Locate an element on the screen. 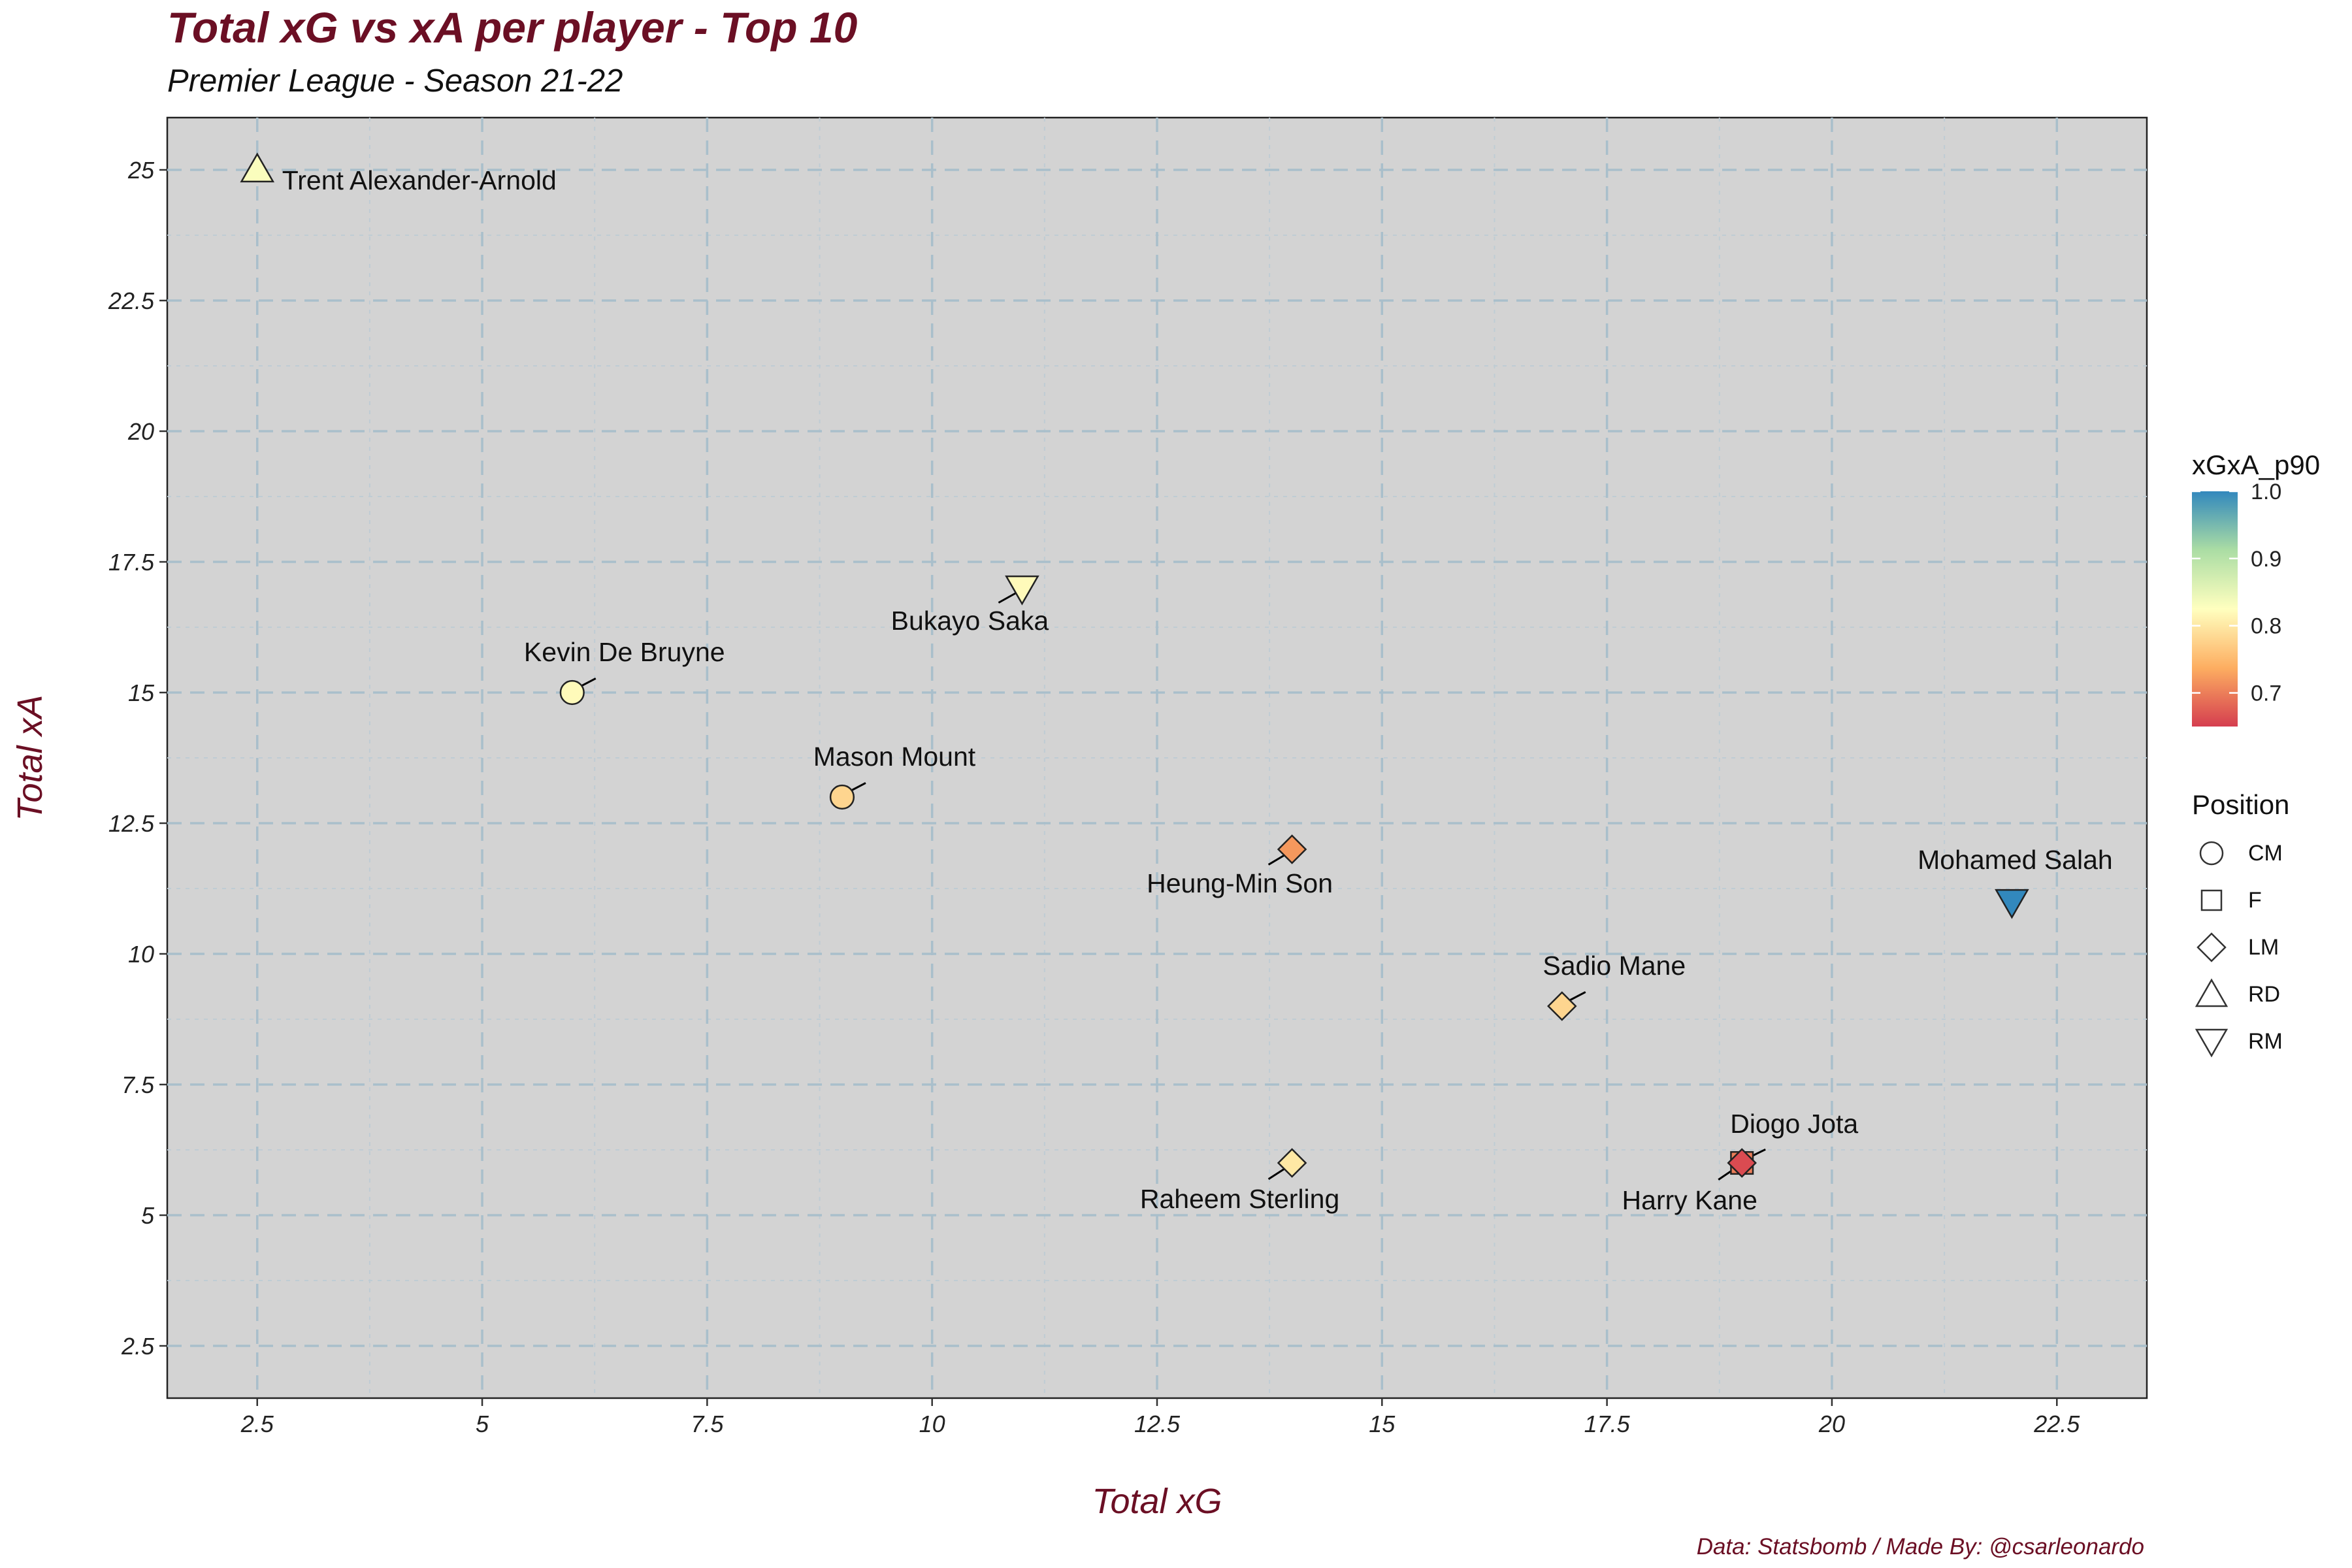  legend-label-cm: CM is located at coordinates (2265, 853).